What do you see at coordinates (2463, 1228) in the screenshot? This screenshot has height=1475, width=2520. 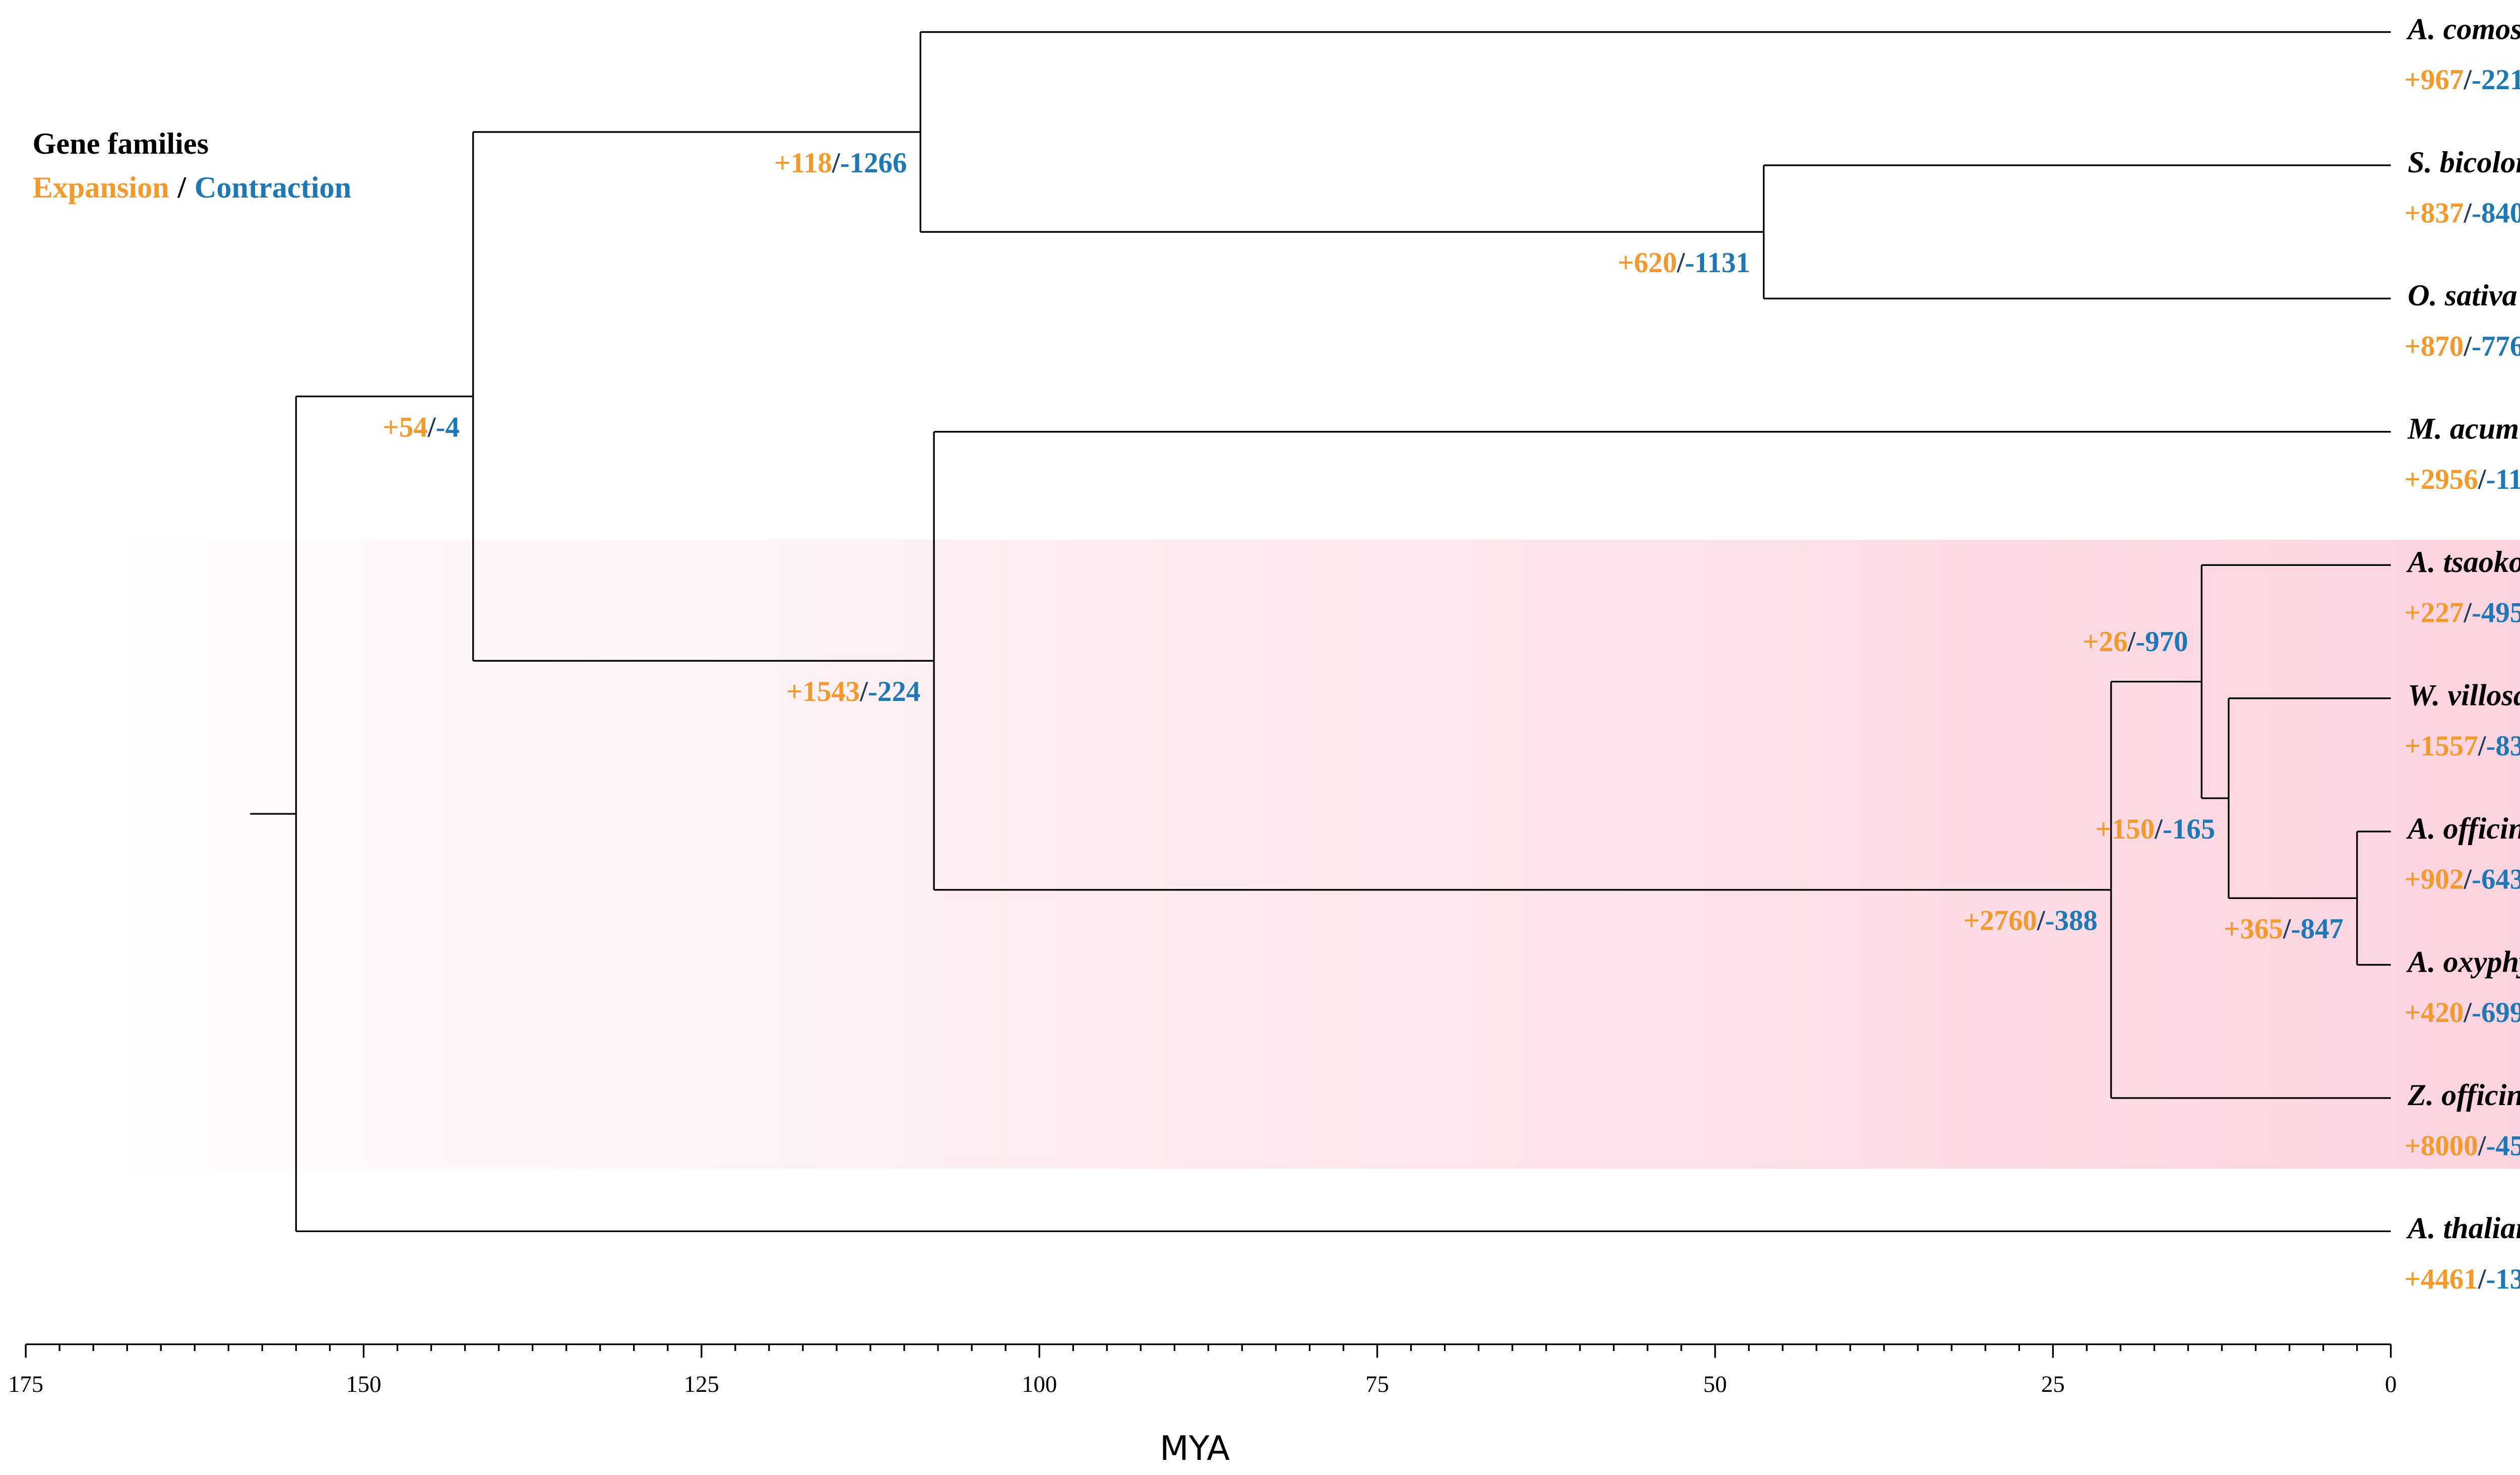 I see `species-name: A. thaliana` at bounding box center [2463, 1228].